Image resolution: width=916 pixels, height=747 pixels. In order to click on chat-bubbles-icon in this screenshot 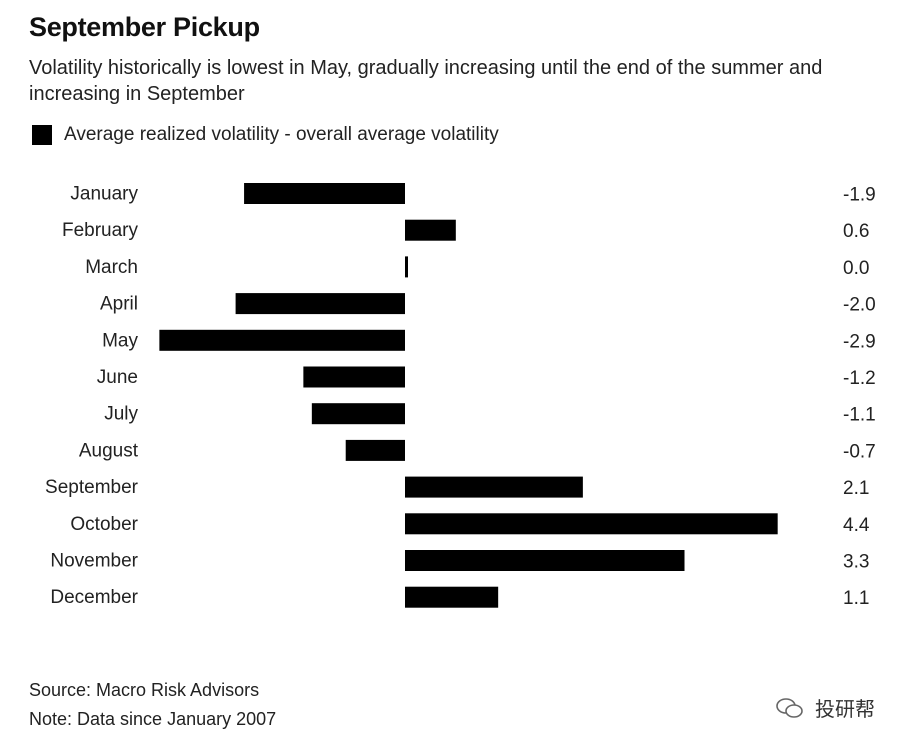, I will do `click(789, 707)`.